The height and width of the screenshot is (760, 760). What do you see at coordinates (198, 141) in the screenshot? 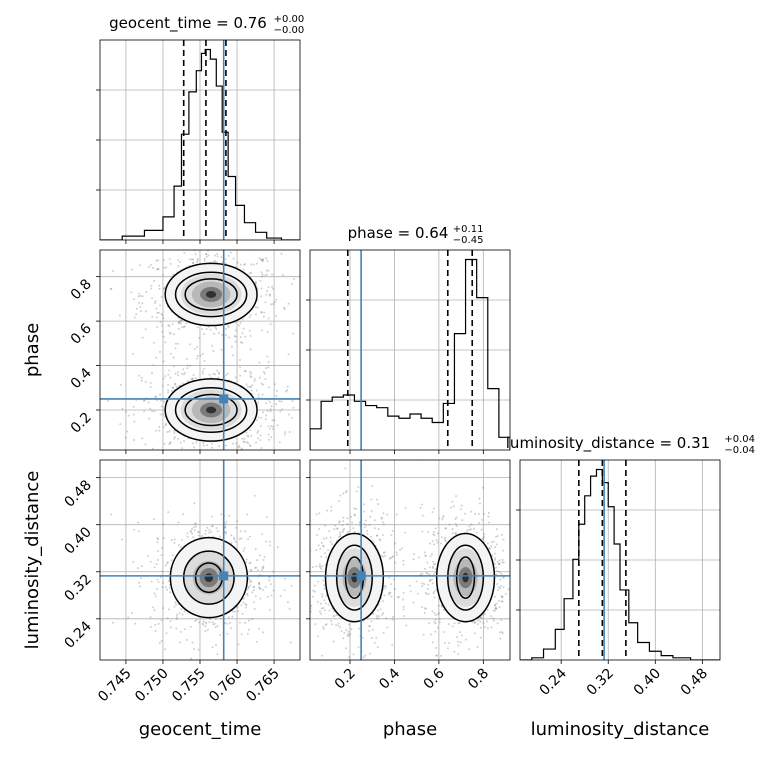
I see `histogram-panel-geocent_time` at bounding box center [198, 141].